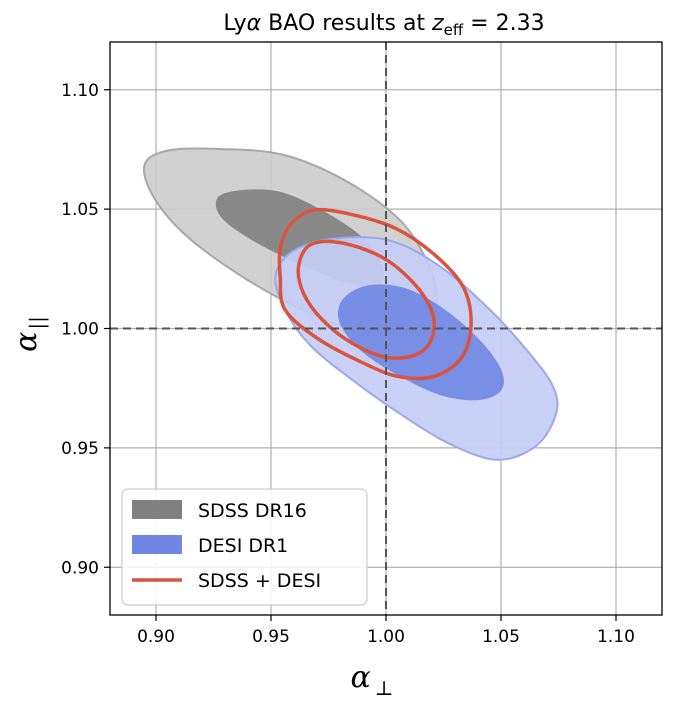 This screenshot has width=674, height=704. I want to click on x-tick-label-2: 1.00, so click(386, 637).